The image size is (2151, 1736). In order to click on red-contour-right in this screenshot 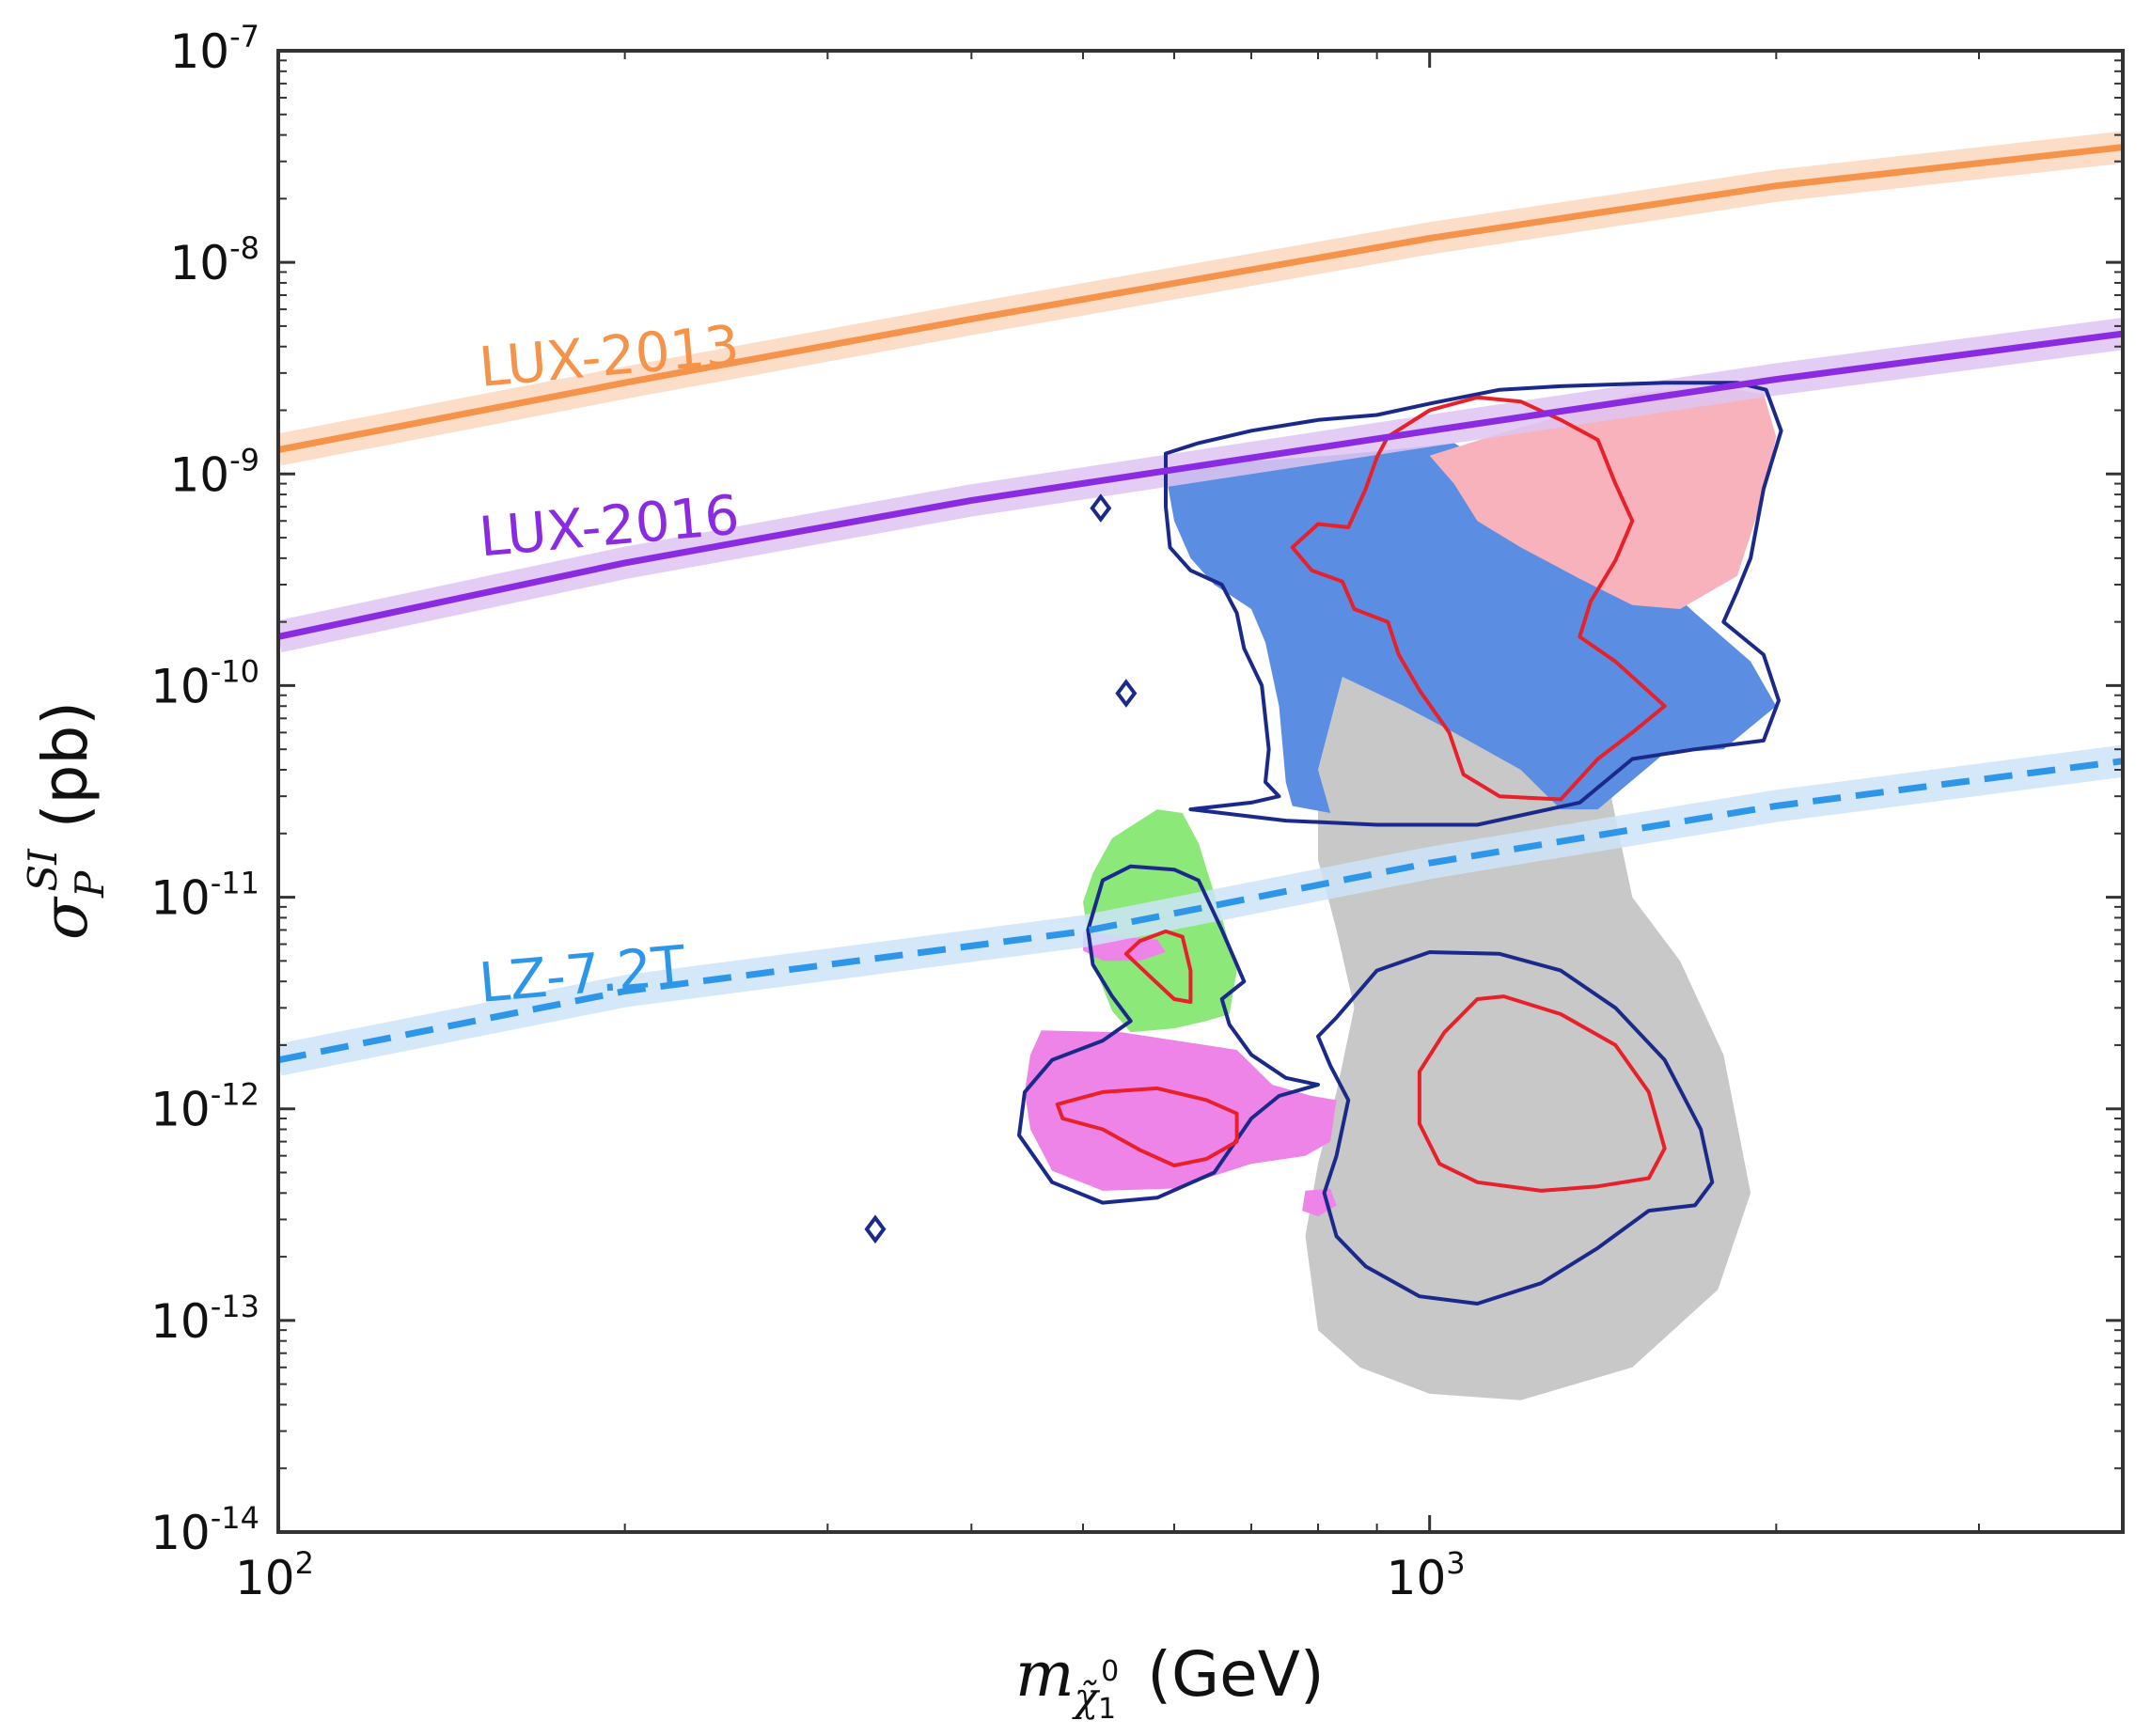, I will do `click(1542, 1093)`.